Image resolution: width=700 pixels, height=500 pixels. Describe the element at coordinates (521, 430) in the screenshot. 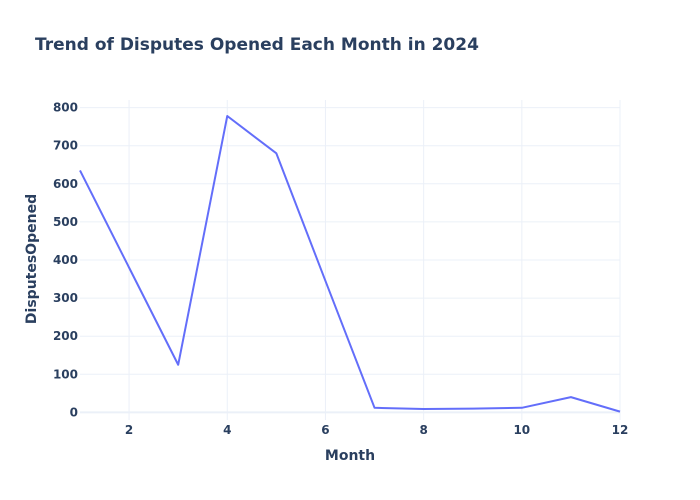

I see `x-tick-label: 10` at that location.